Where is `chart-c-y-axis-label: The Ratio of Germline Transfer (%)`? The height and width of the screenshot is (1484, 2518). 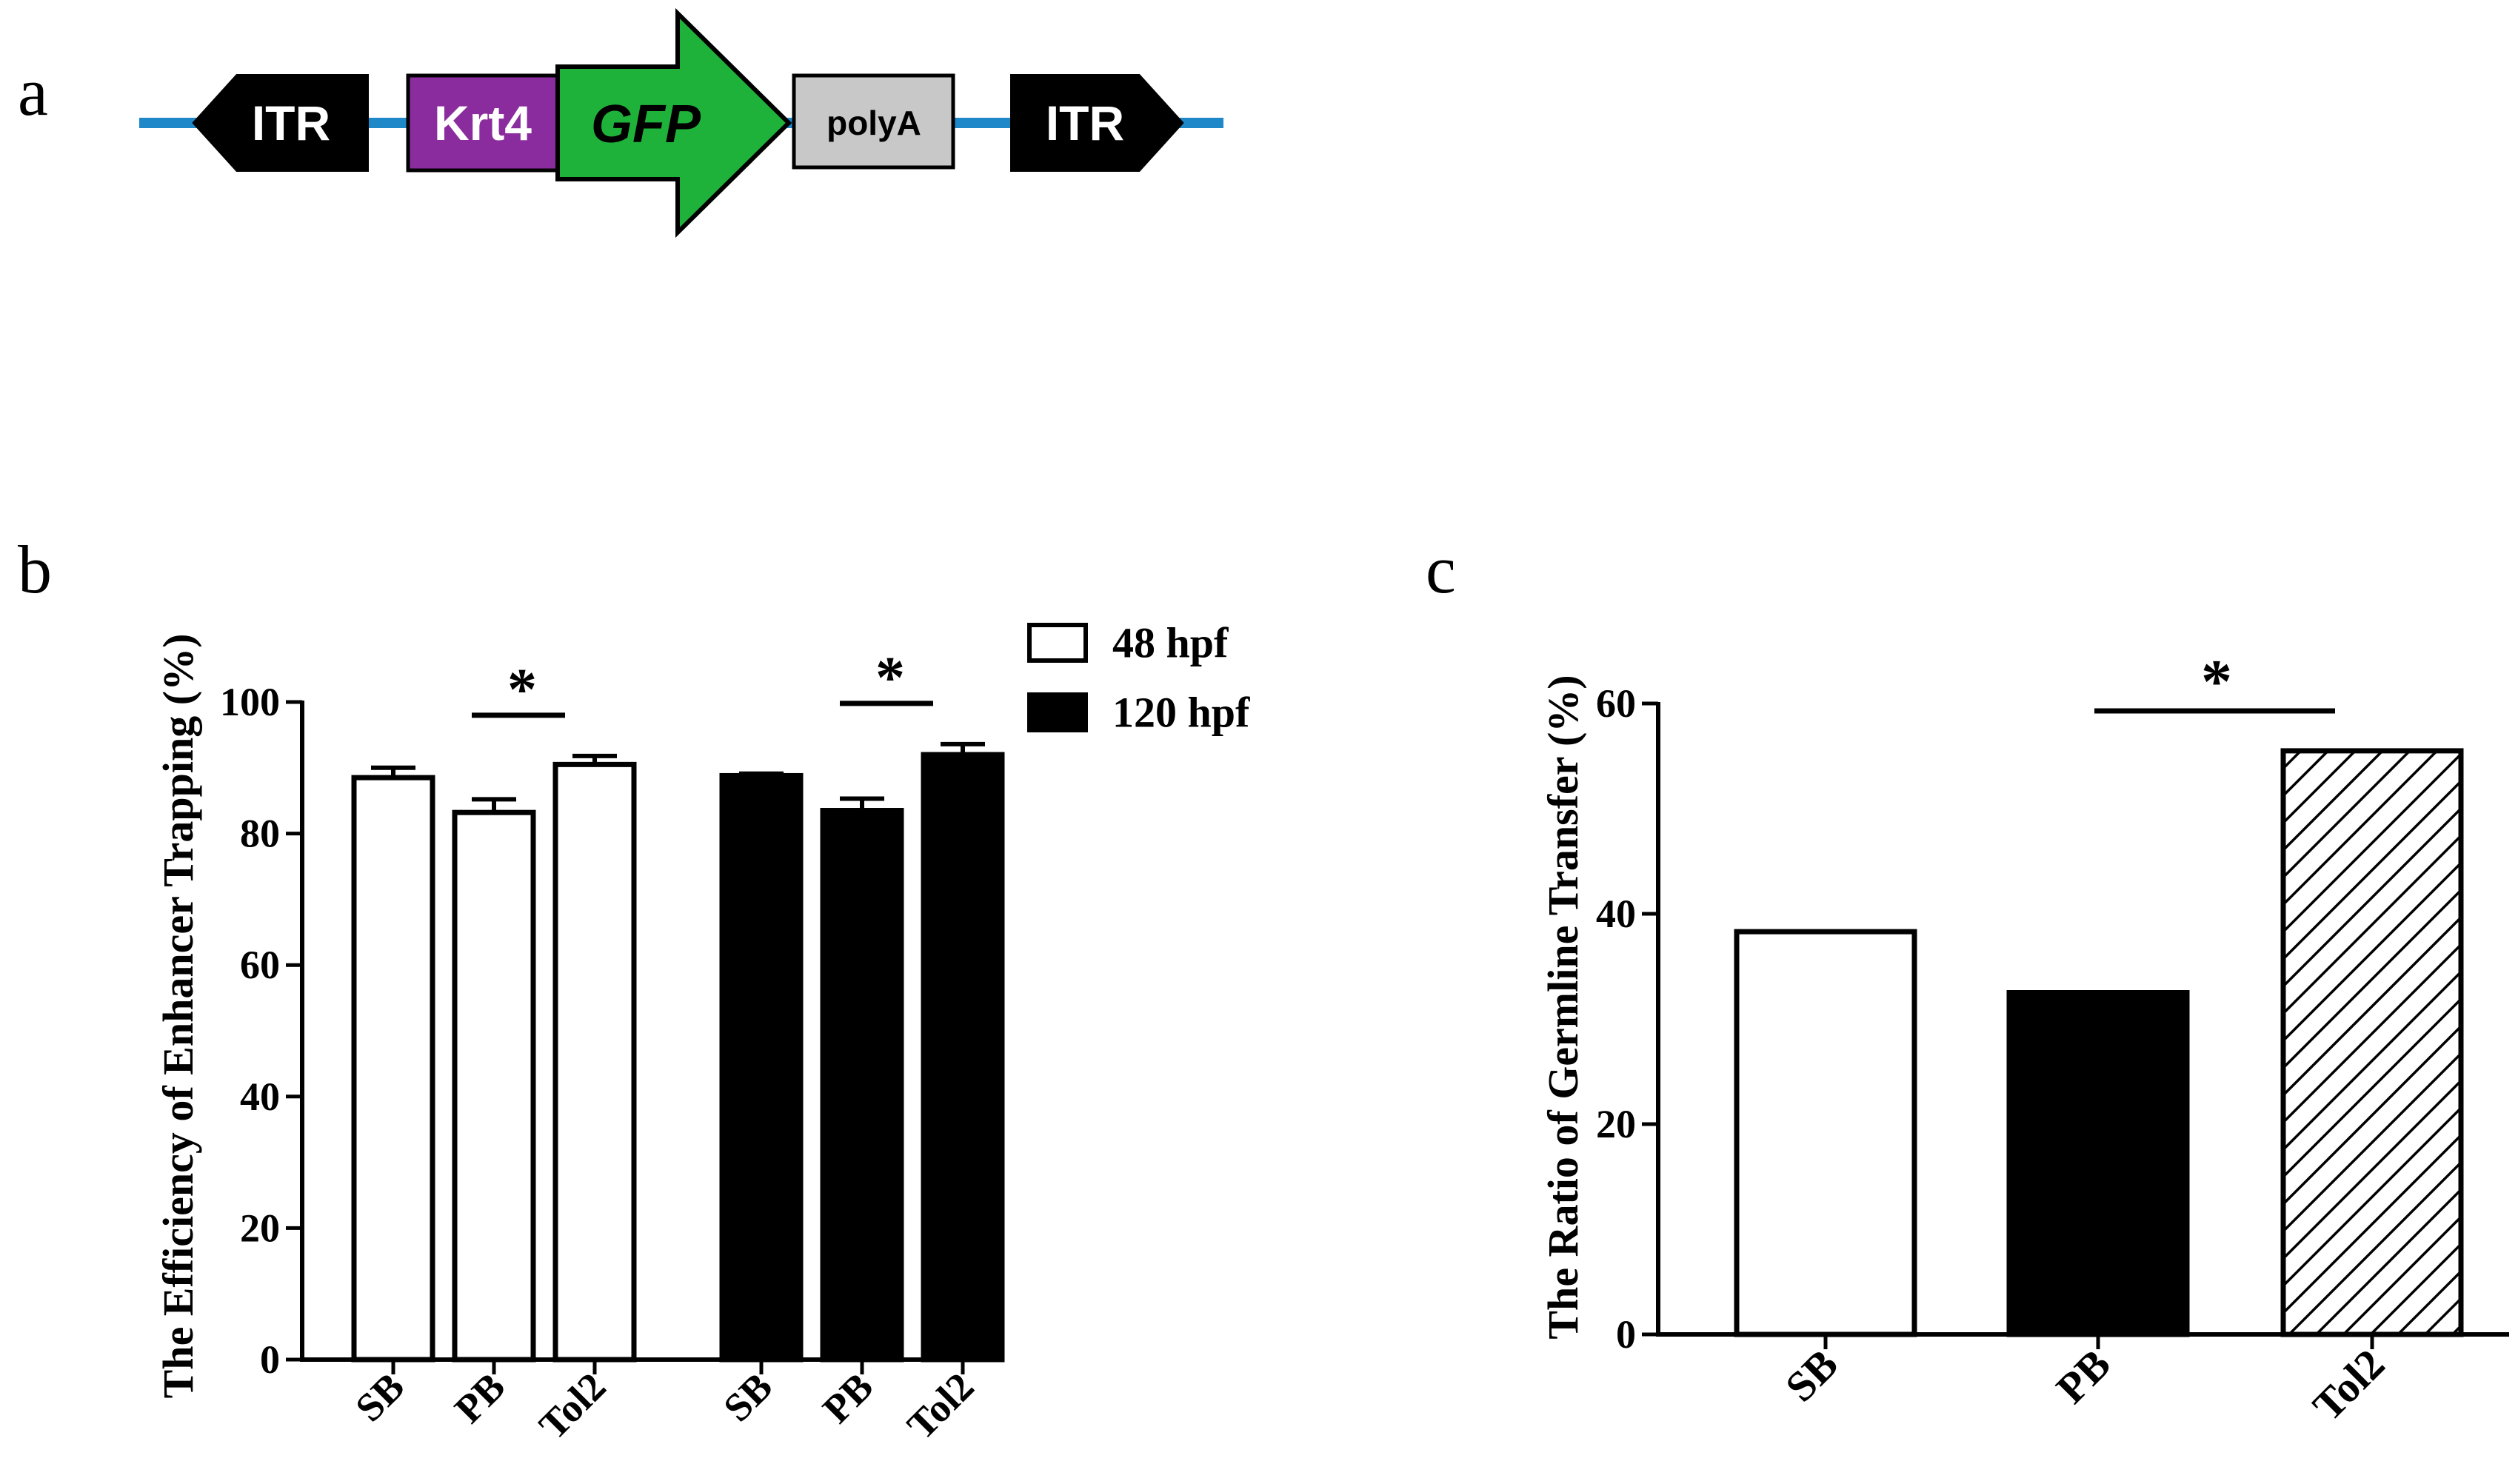
chart-c-y-axis-label: The Ratio of Germline Transfer (%) is located at coordinates (1563, 1007).